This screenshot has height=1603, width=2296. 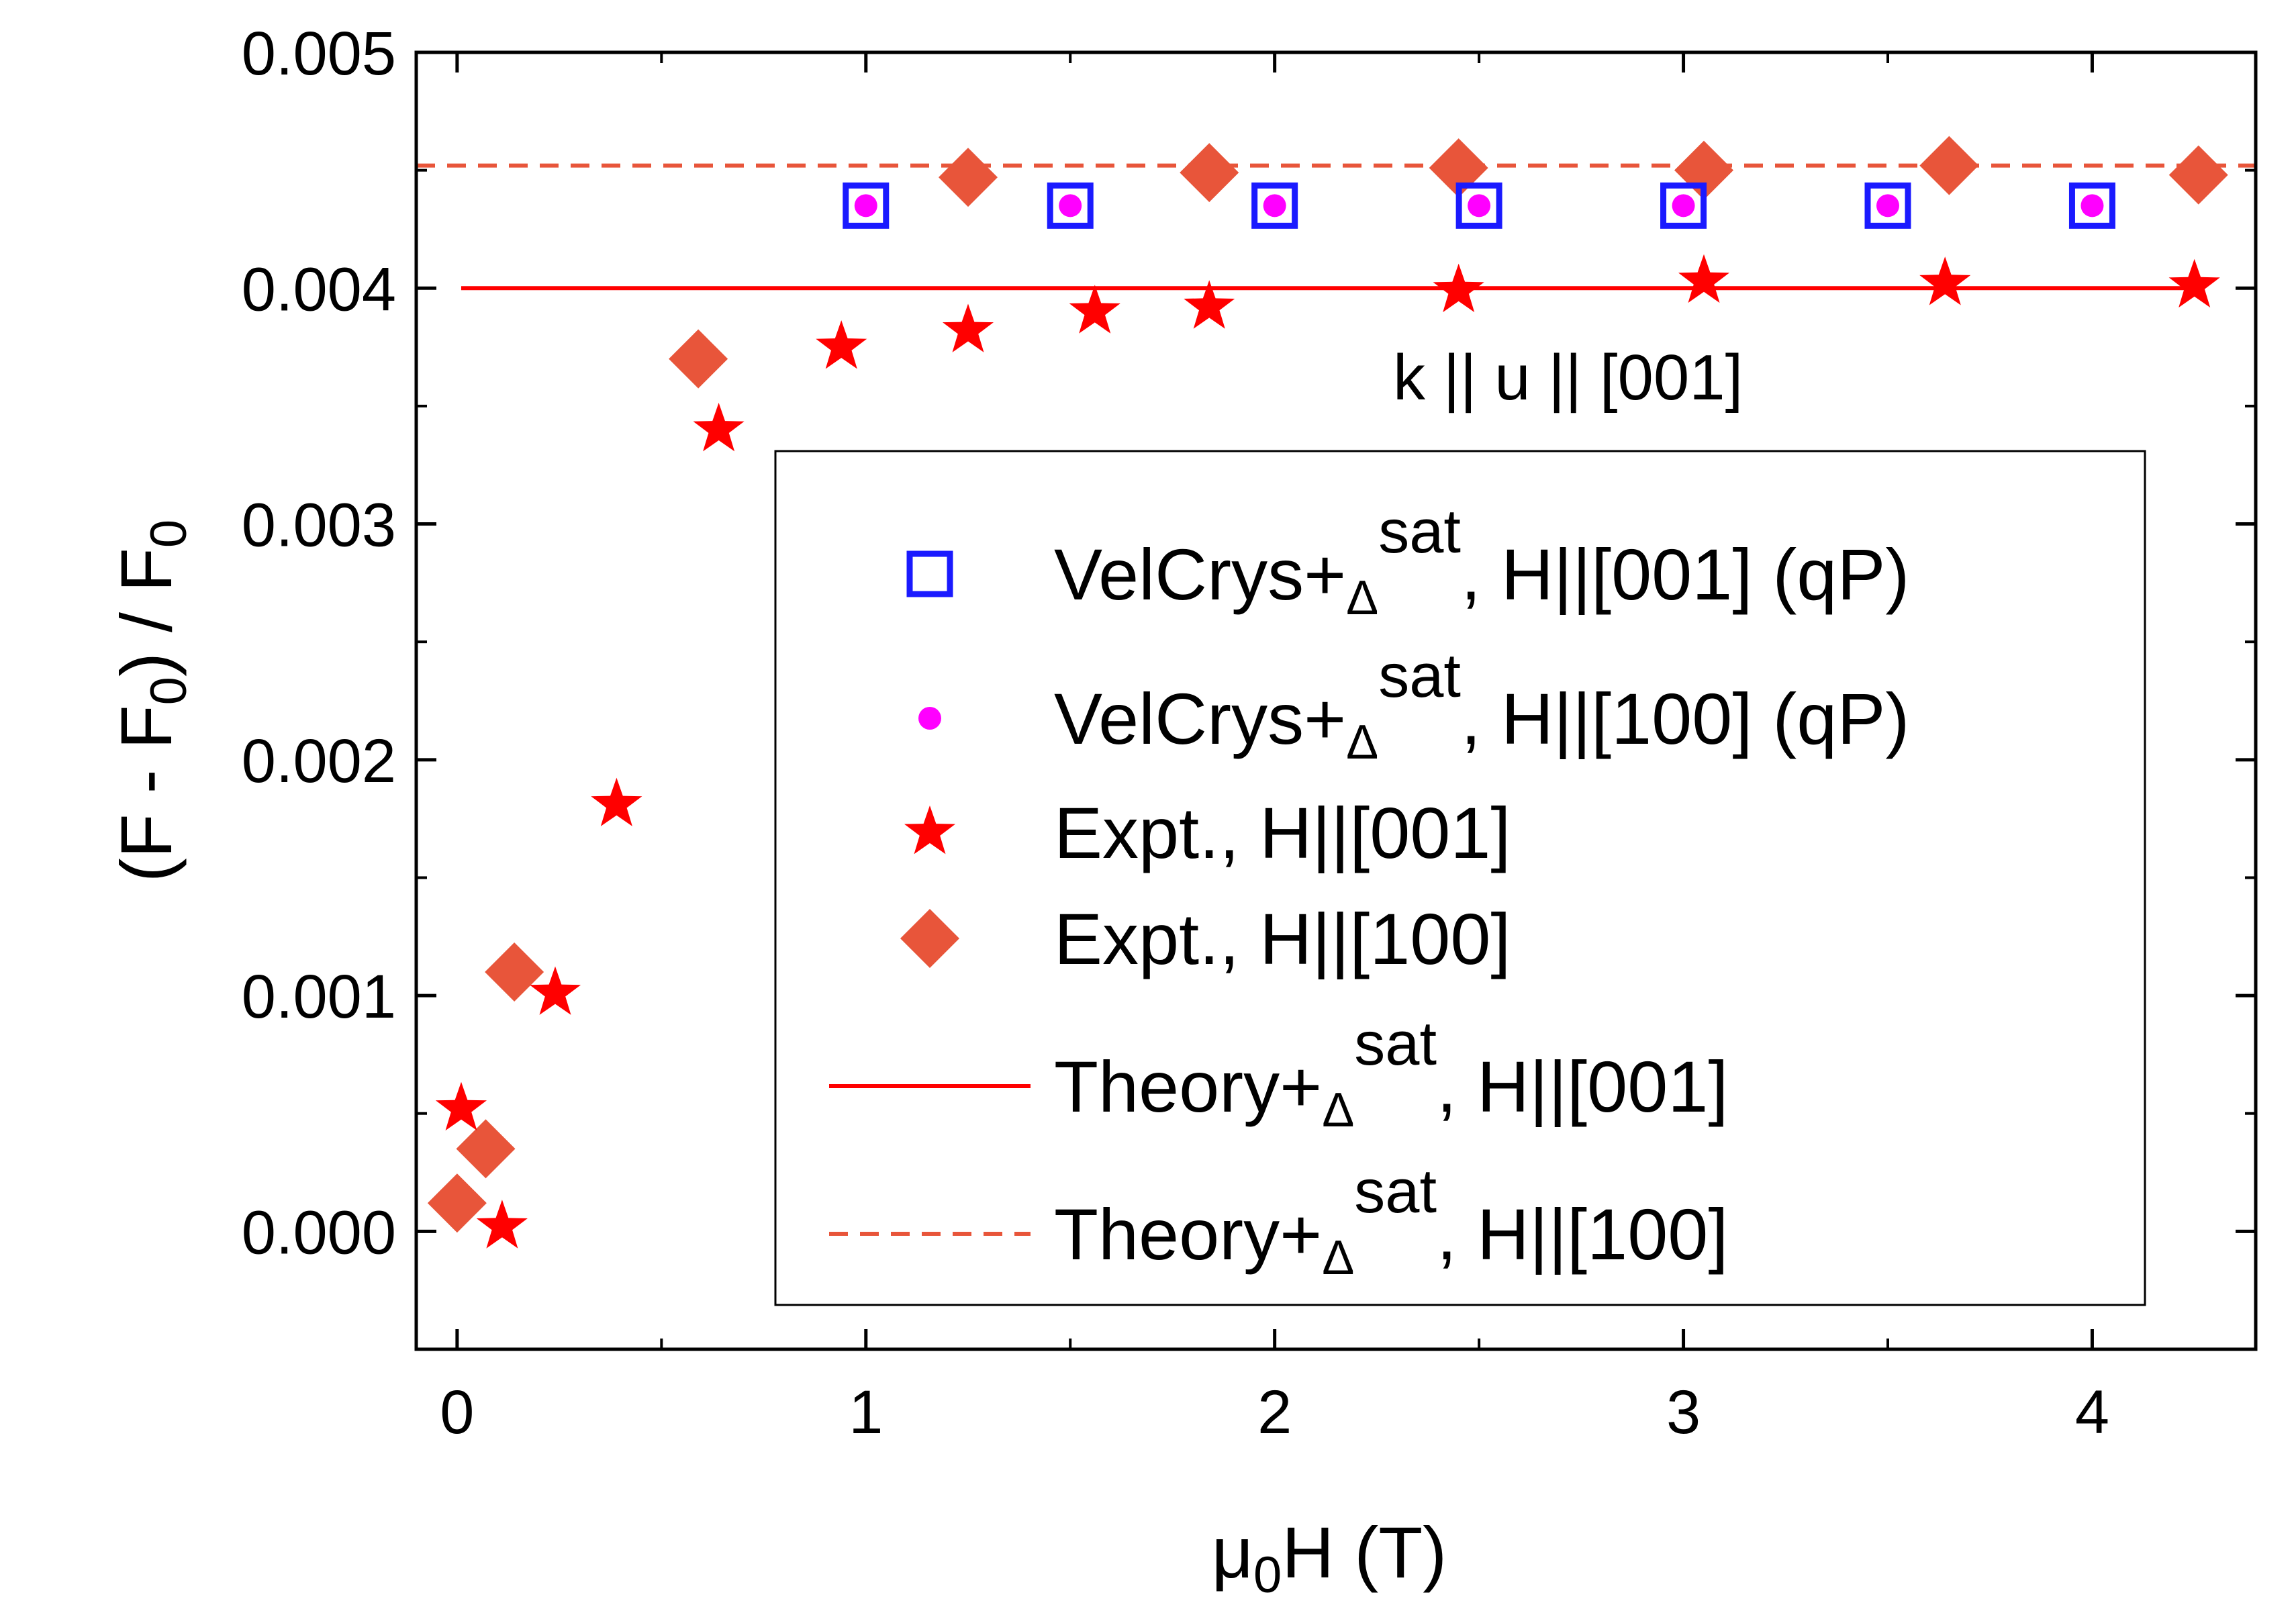 I want to click on y-title-sub1: 0, so click(x=169, y=691).